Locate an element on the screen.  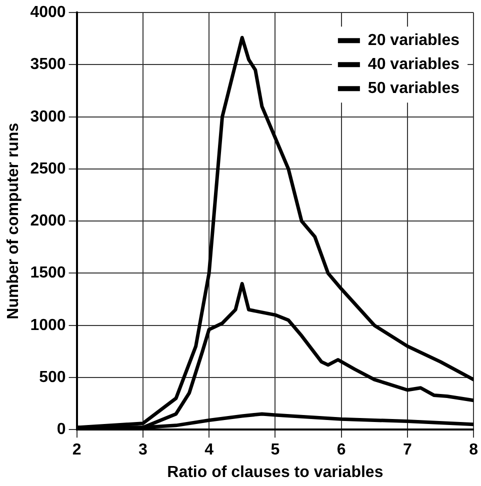
y-tick-label: 2500 is located at coordinates (48, 169).